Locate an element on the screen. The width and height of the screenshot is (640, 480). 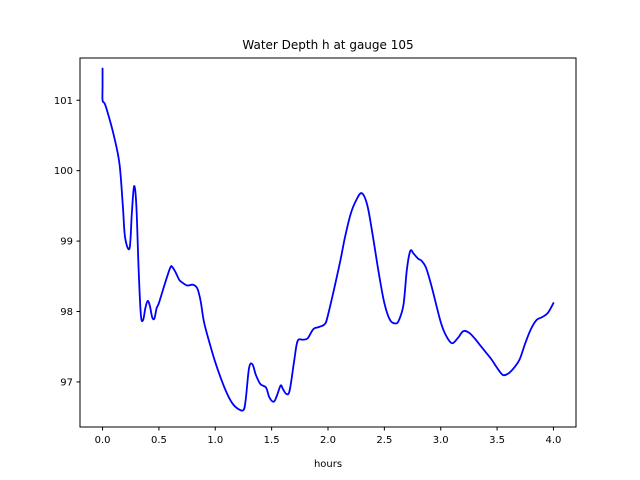
y-tick-label: 97 is located at coordinates (66, 382).